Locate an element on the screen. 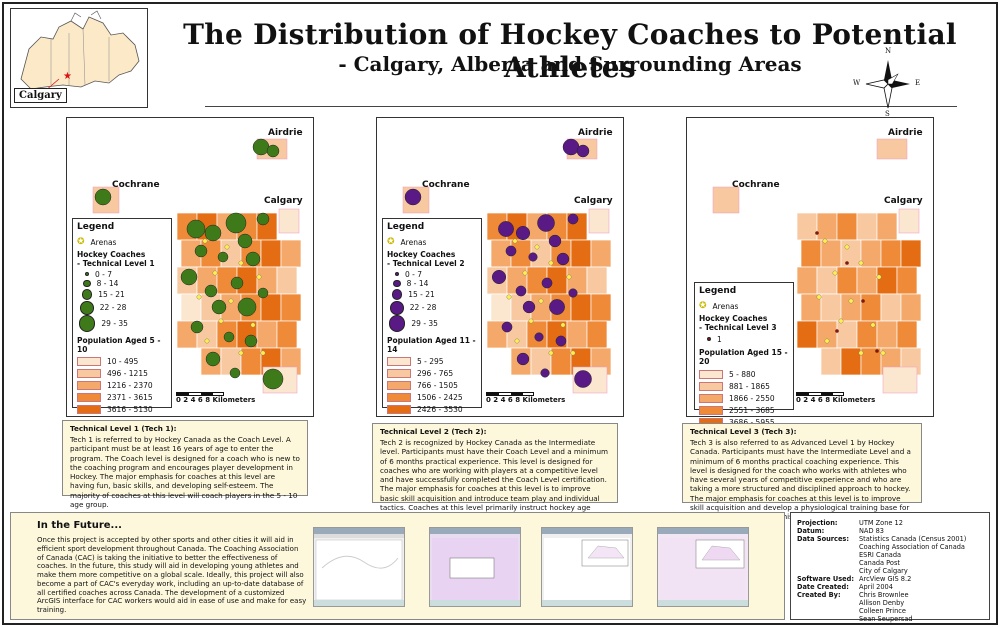 This screenshot has width=1000, height=627. population-class-label: 5 - 880 is located at coordinates (742, 374).